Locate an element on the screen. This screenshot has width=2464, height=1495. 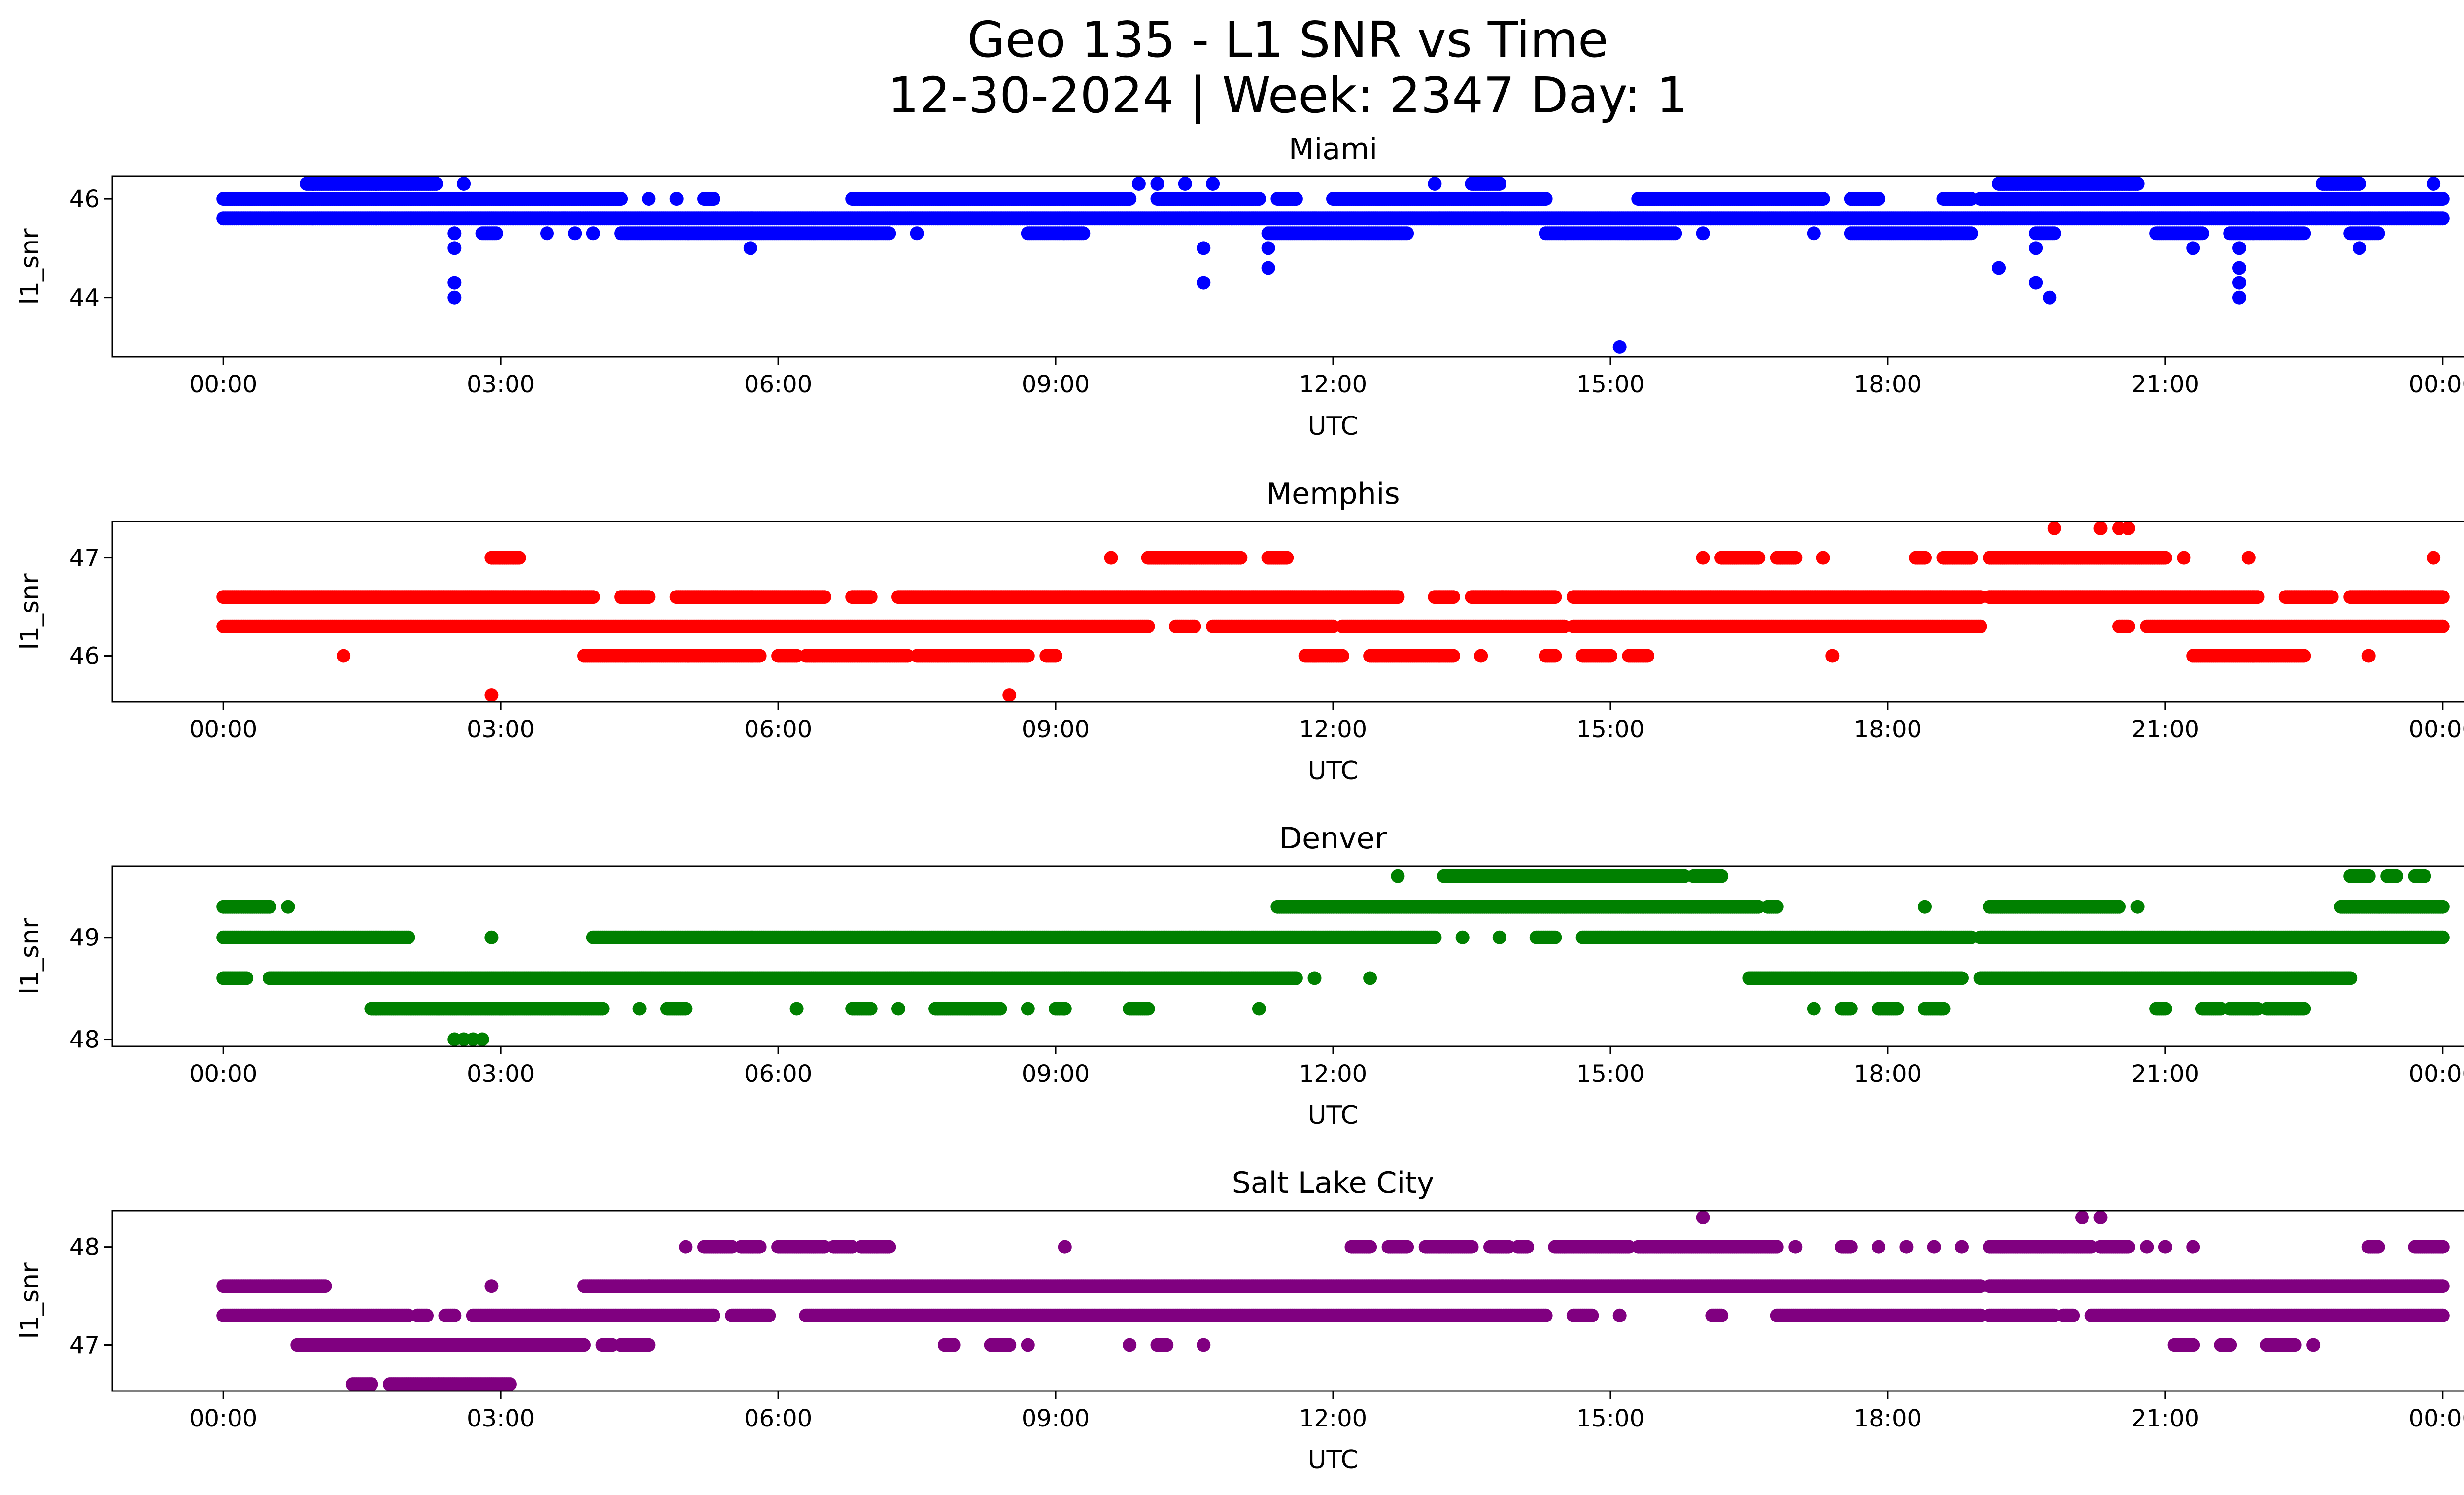
y-tick-label: 44 is located at coordinates (84, 298).